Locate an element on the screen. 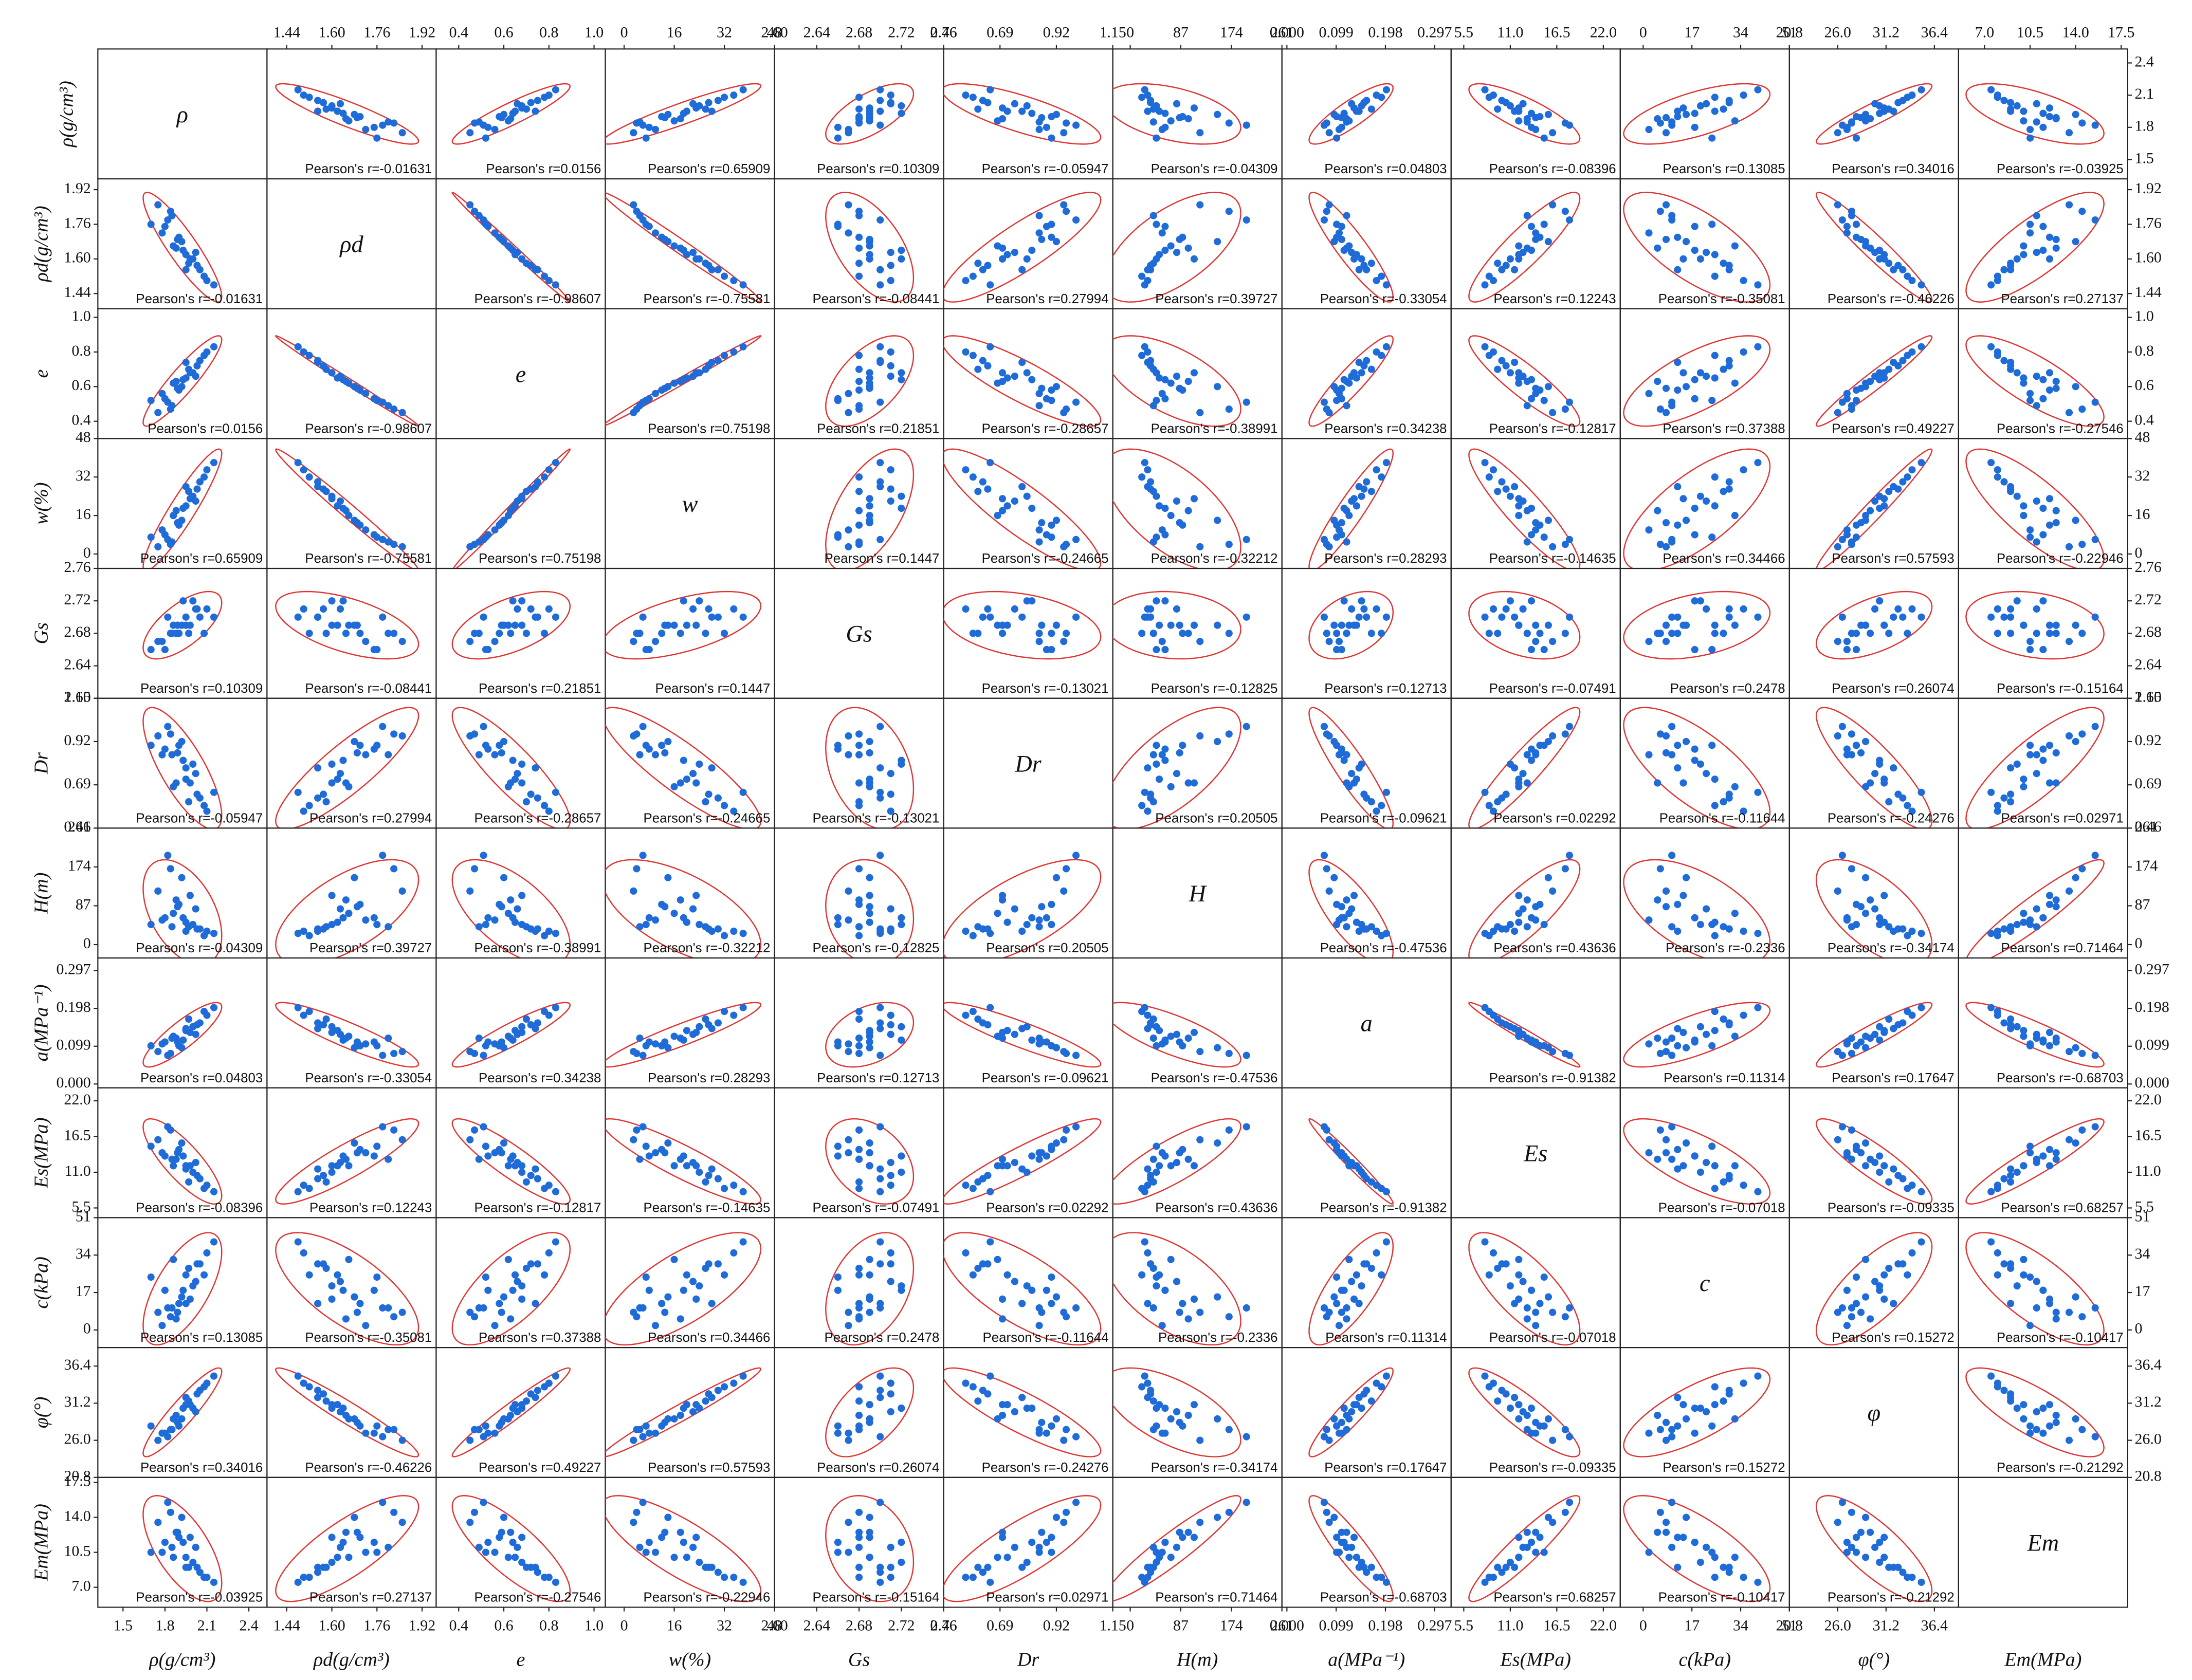 The height and width of the screenshot is (1680, 2192). y-tick-label: 0.92 is located at coordinates (77, 740).